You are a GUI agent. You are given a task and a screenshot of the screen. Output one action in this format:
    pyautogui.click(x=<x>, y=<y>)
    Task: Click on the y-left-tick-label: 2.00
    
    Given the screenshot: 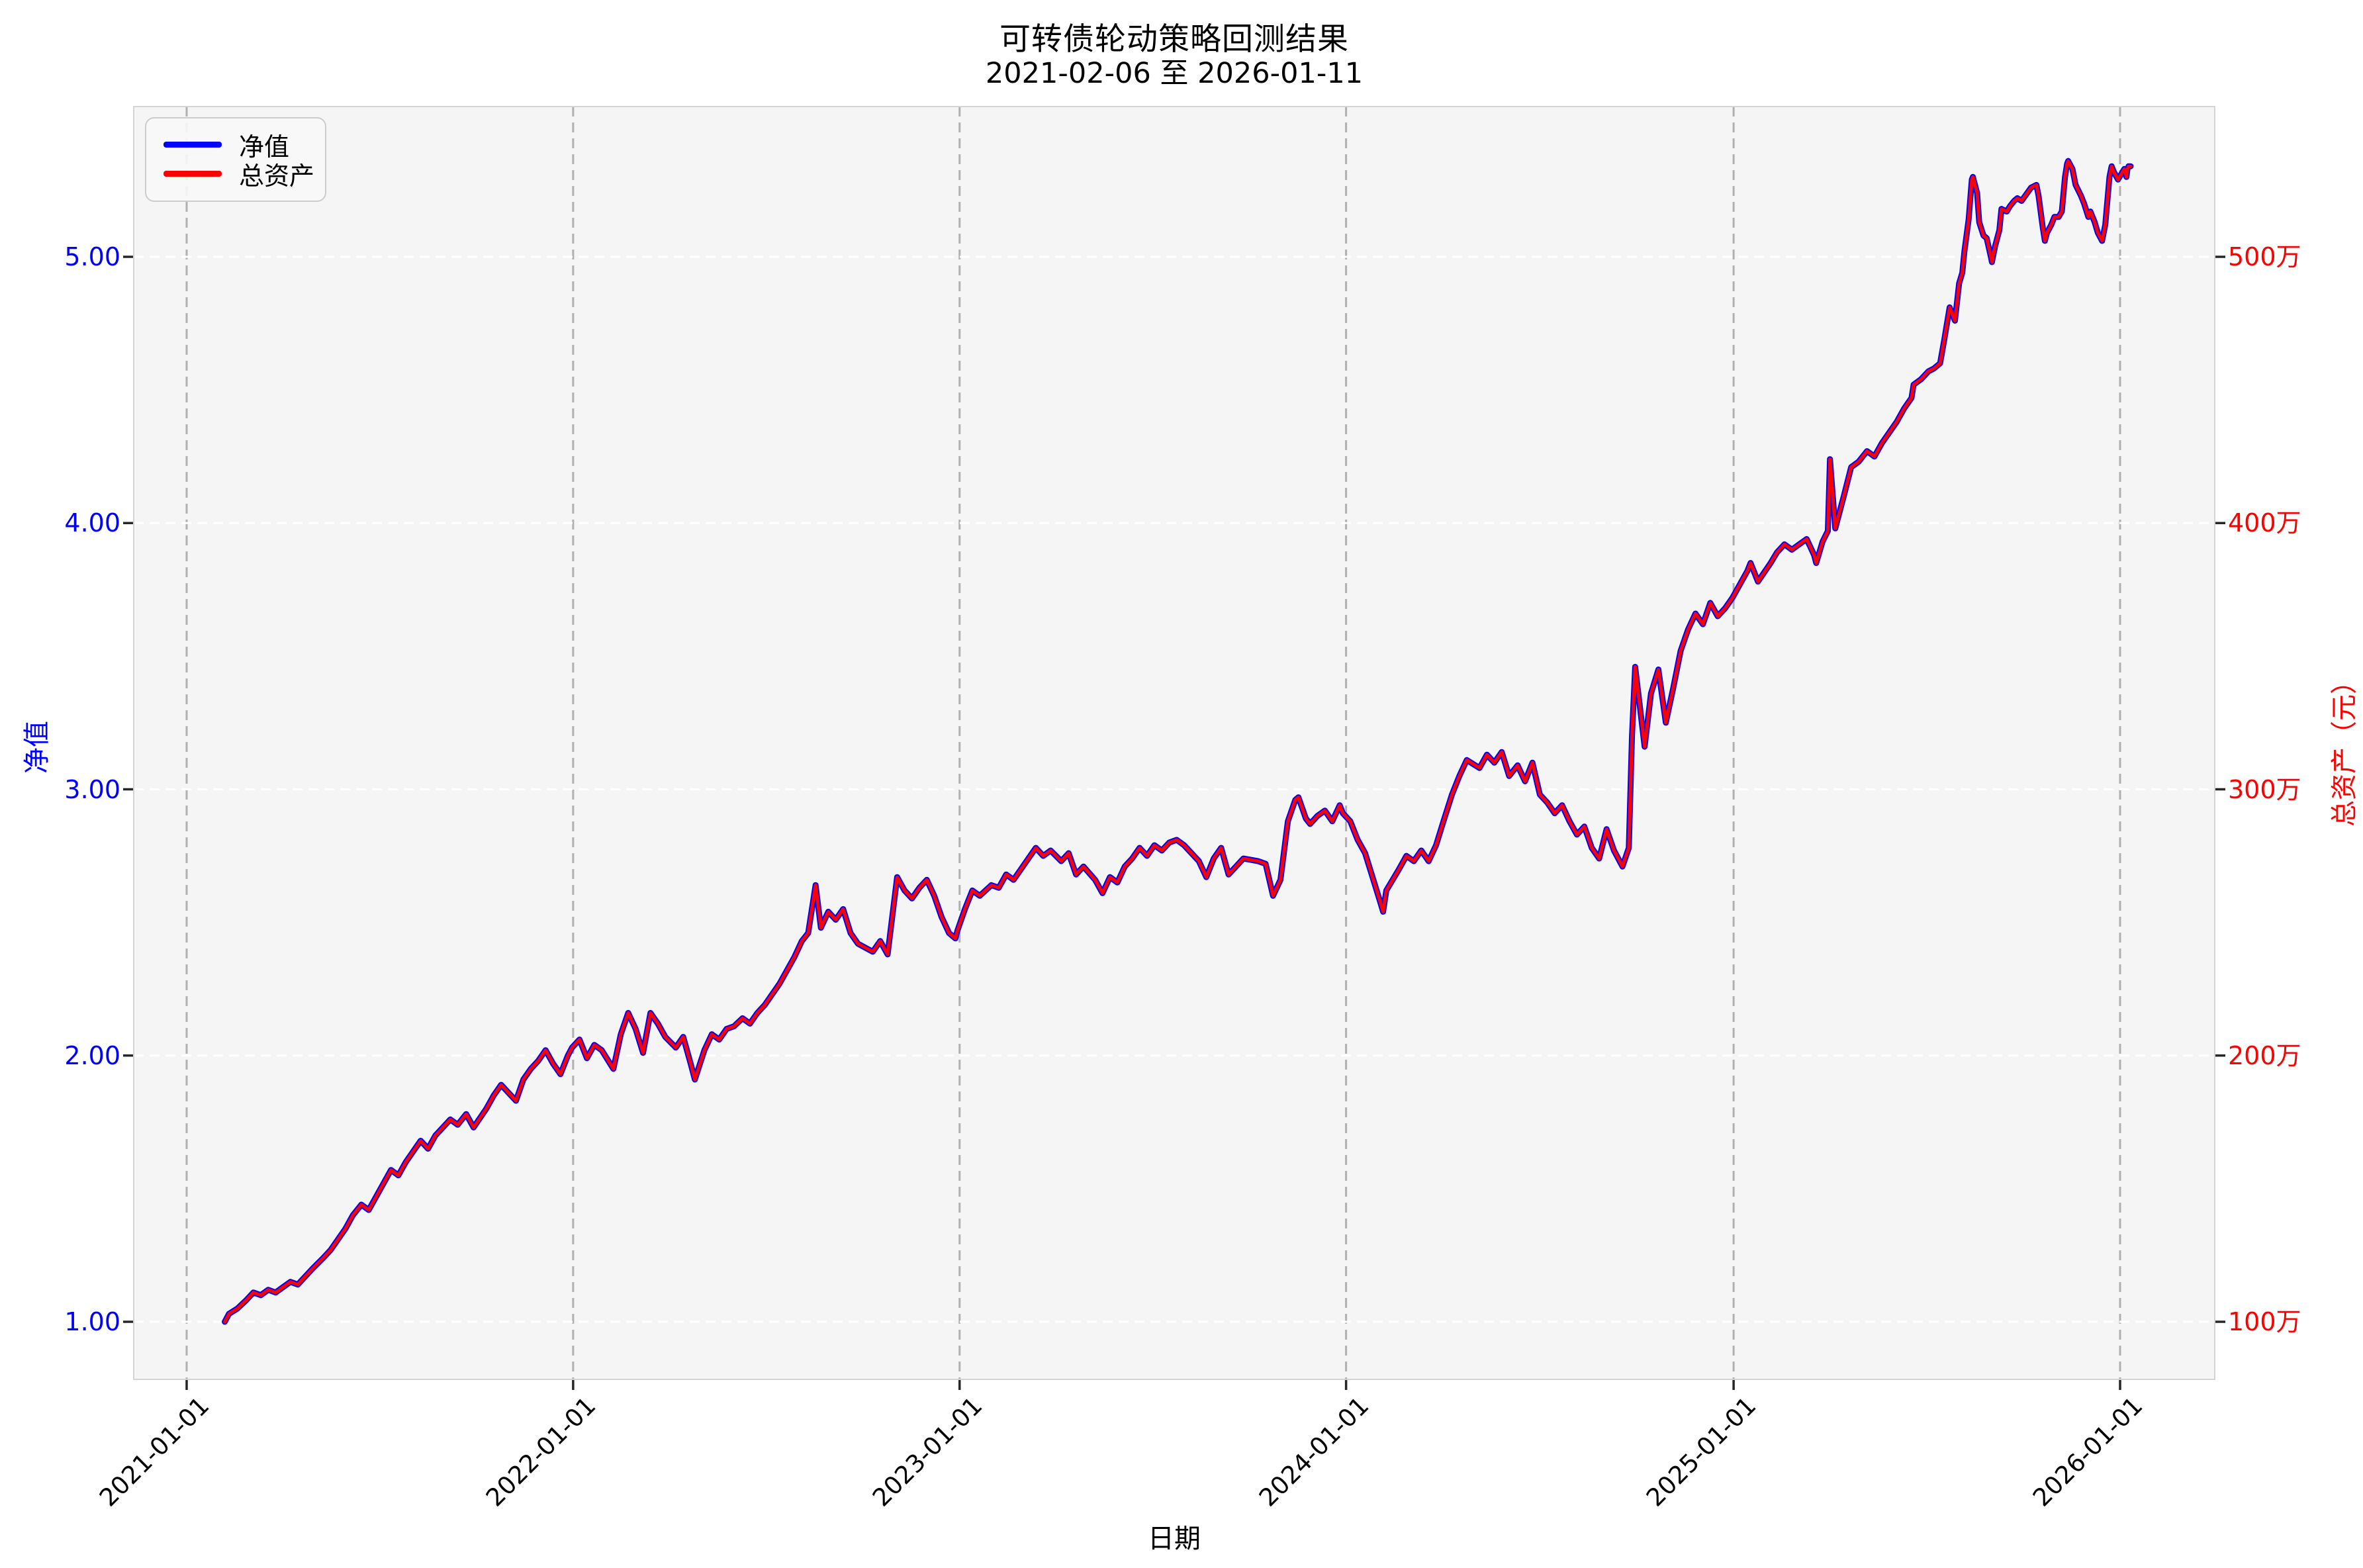 What is the action you would take?
    pyautogui.click(x=92, y=1055)
    